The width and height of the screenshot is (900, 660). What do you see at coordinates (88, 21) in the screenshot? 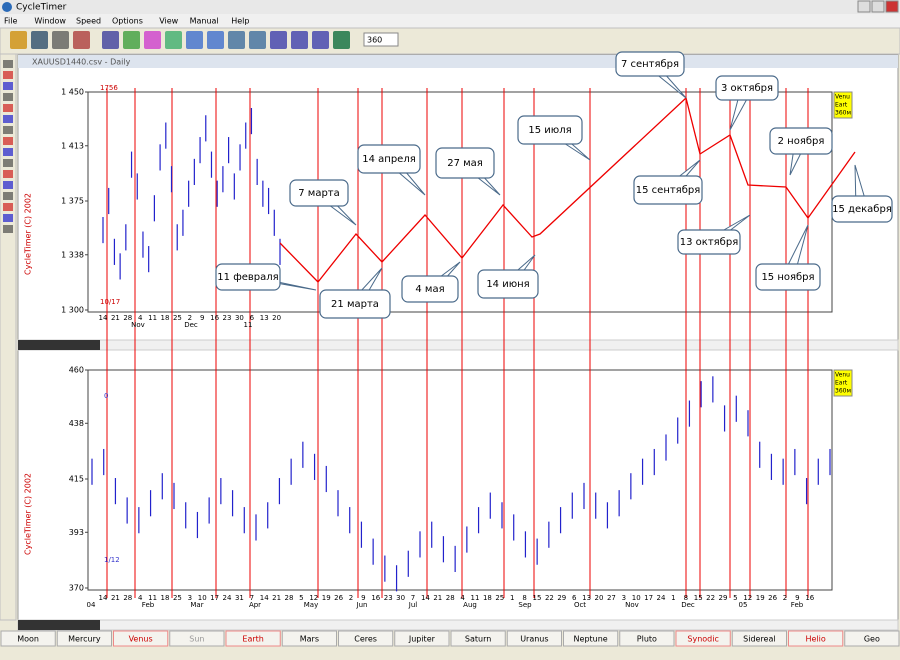
I see `menu-item: Speed` at bounding box center [88, 21].